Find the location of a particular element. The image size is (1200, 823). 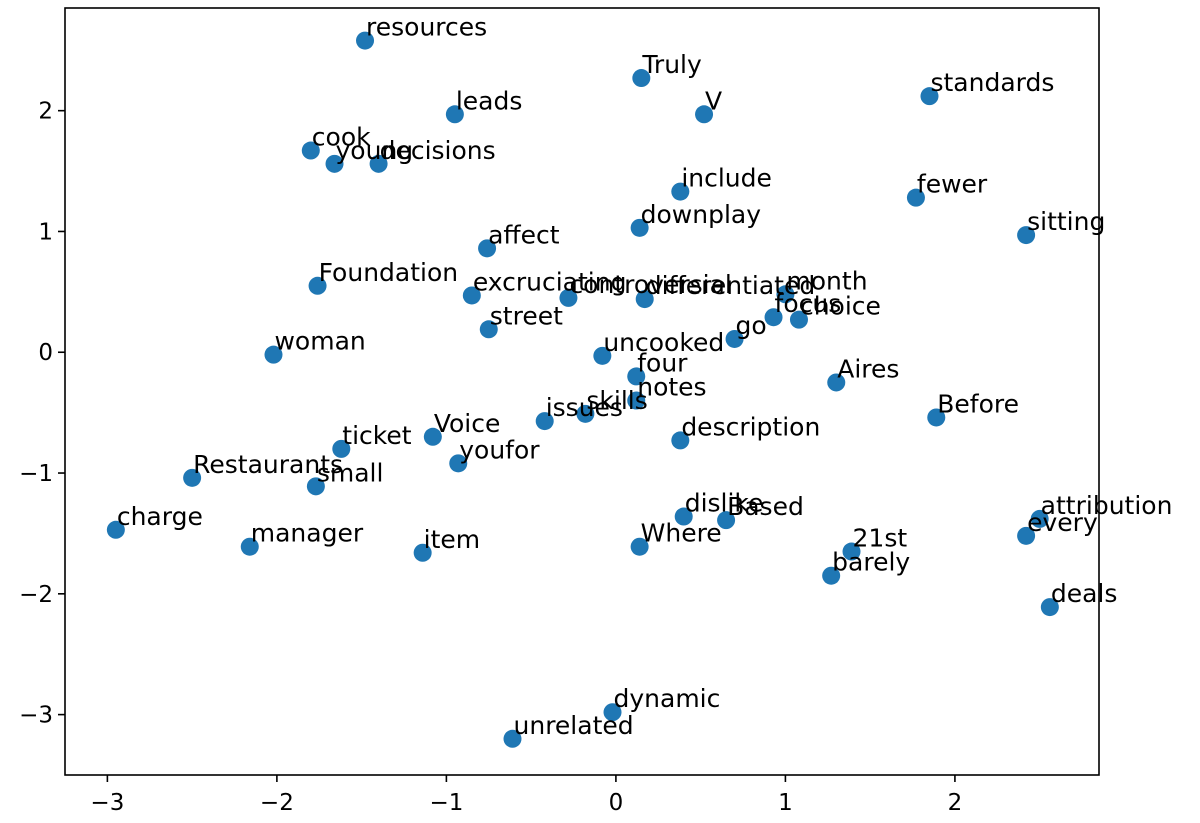

point-label: Foundation is located at coordinates (389, 272).